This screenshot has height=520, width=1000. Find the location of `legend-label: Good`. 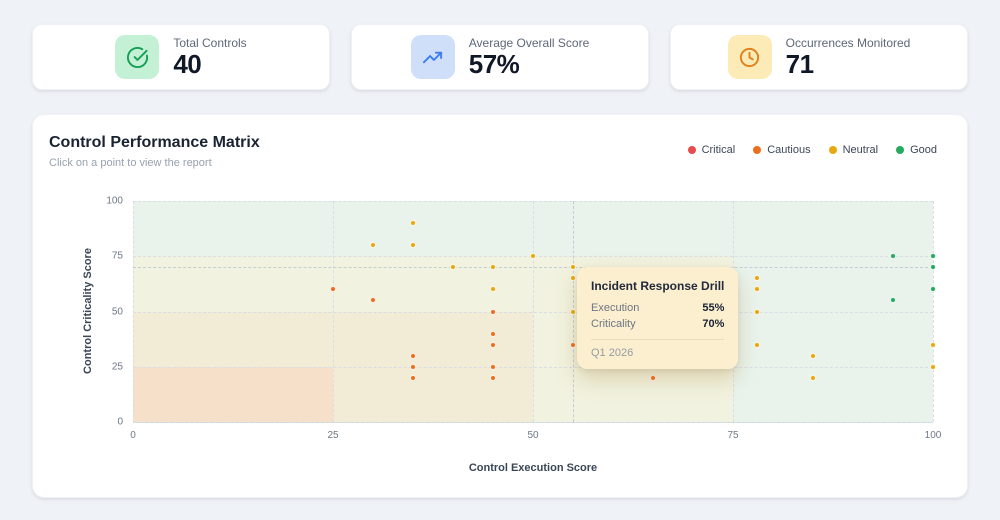

legend-label: Good is located at coordinates (923, 150).